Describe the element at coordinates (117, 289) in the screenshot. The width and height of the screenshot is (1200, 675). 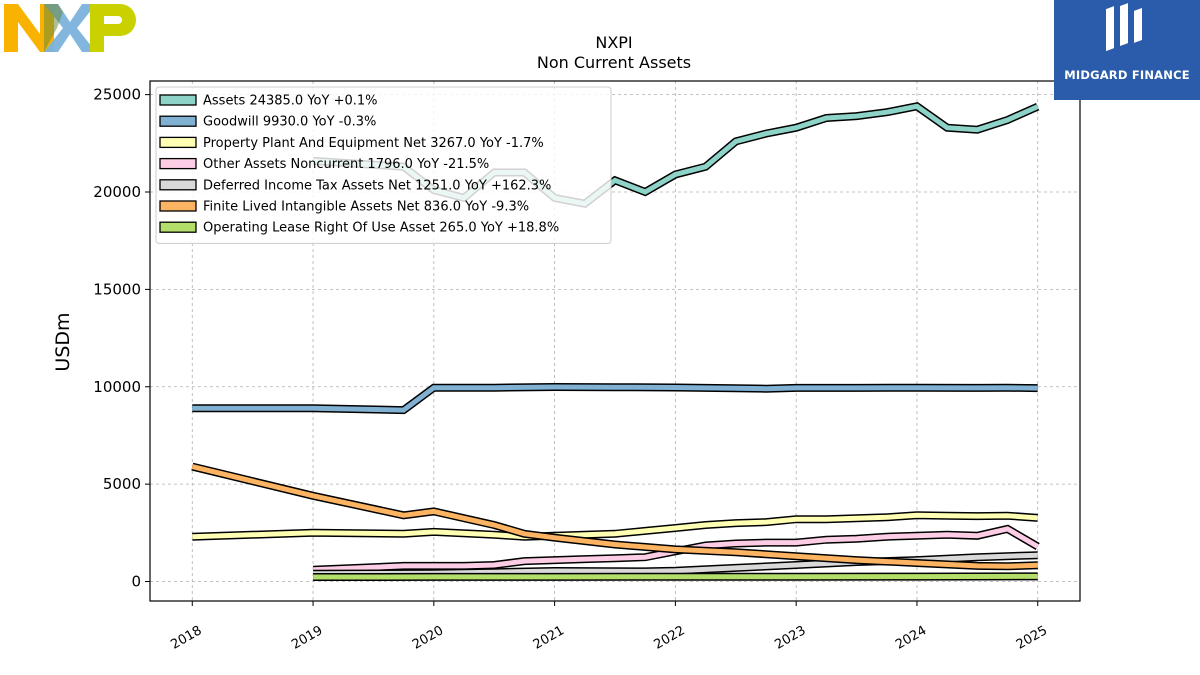
I see `y-tick-label: 15000` at that location.